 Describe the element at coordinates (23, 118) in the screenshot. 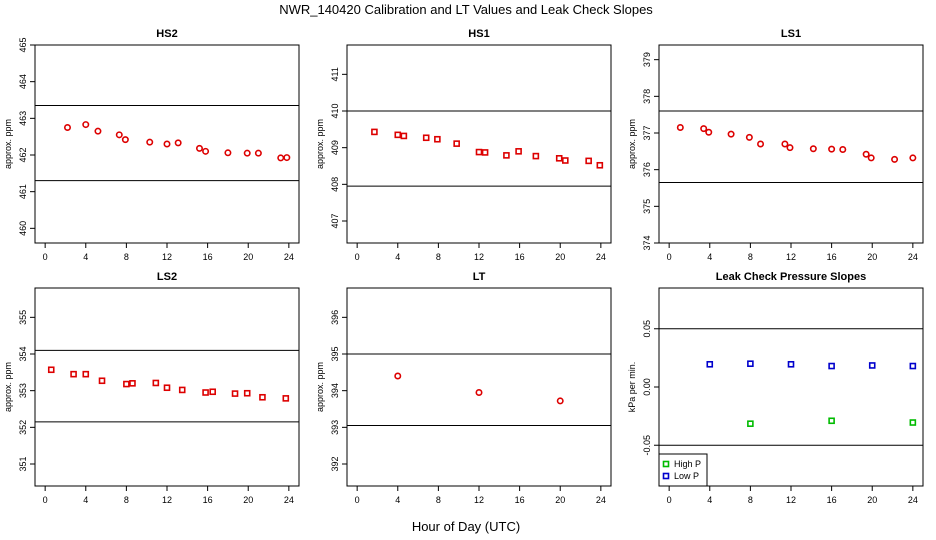

I see `y-tick-label: 463` at that location.